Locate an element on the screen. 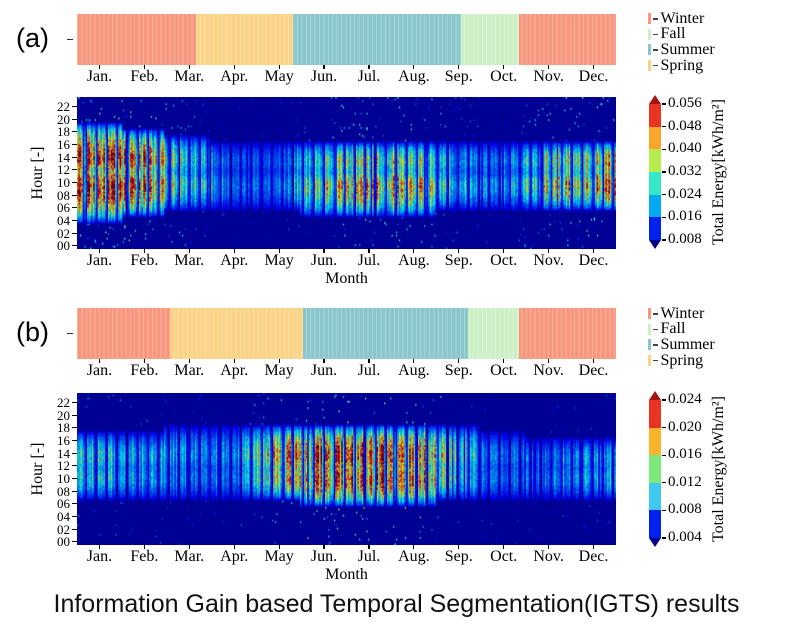 This screenshot has height=636, width=793. colorbar-tick-label: 0.020 is located at coordinates (685, 426).